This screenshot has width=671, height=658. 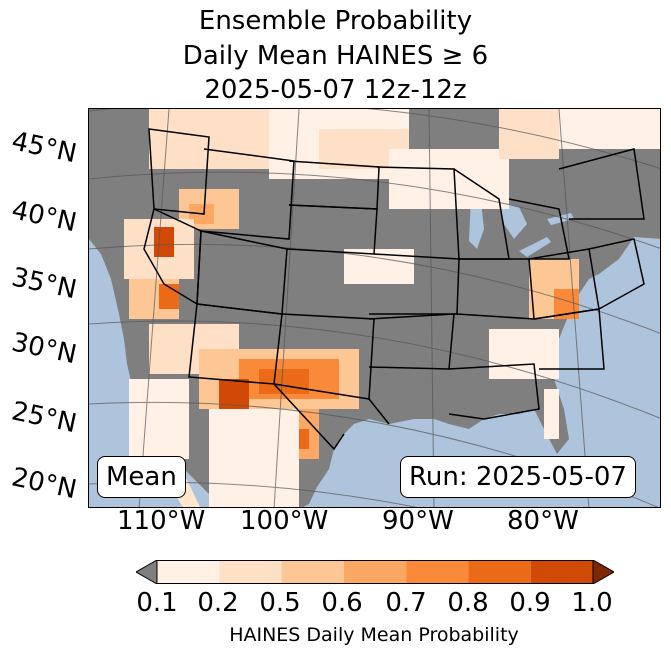 What do you see at coordinates (44, 349) in the screenshot?
I see `lat-label-30: 30°N` at bounding box center [44, 349].